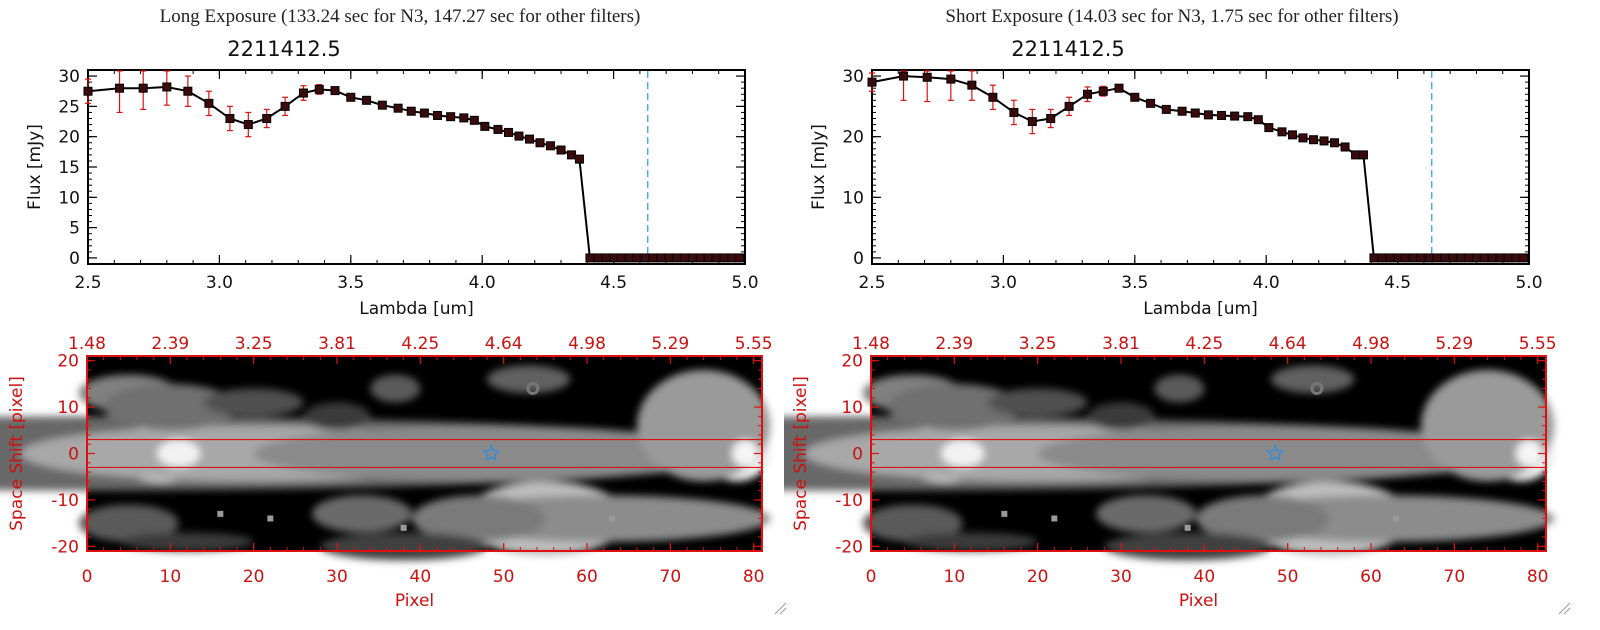 This screenshot has height=630, width=1600. Describe the element at coordinates (87, 577) in the screenshot. I see `pixel-tick-label: 0` at that location.